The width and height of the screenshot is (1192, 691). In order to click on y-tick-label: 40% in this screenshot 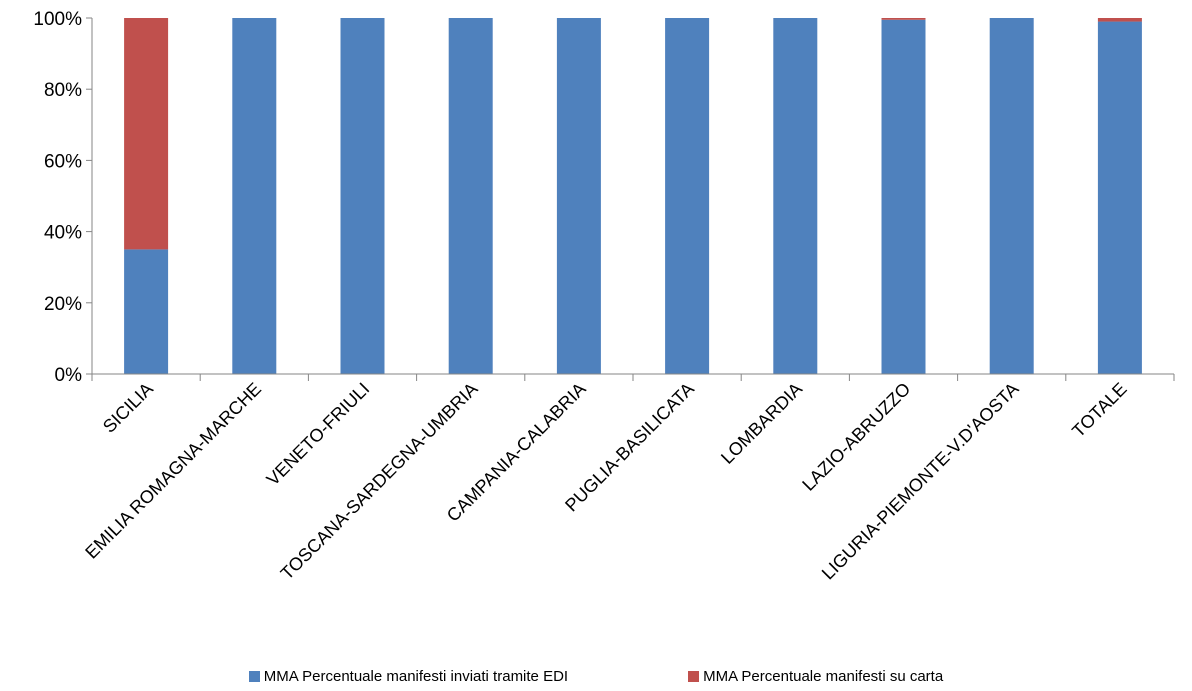, I will do `click(63, 233)`.